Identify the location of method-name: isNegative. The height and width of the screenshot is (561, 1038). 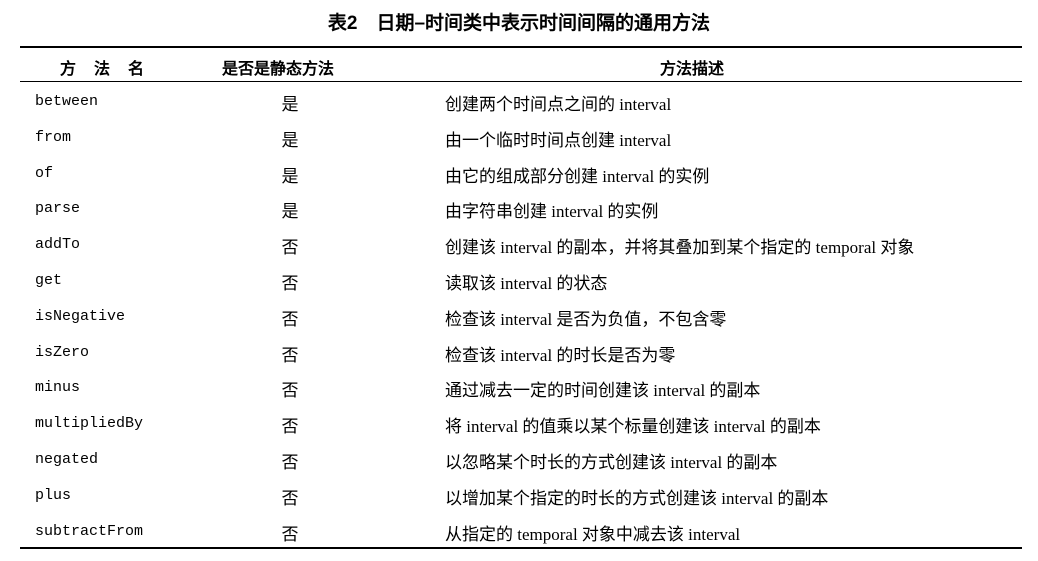
(80, 316).